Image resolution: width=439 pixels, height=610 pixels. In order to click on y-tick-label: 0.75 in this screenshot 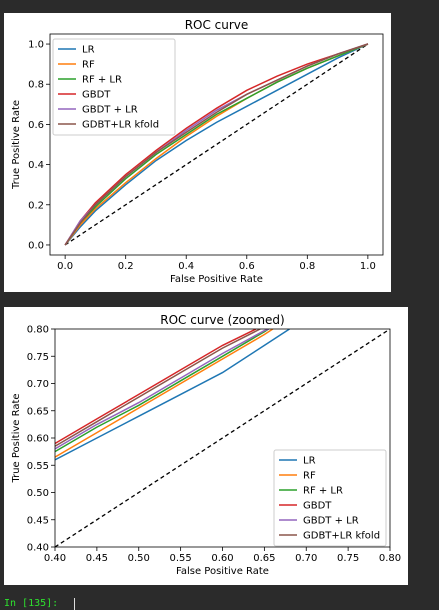, I will do `click(38, 357)`.